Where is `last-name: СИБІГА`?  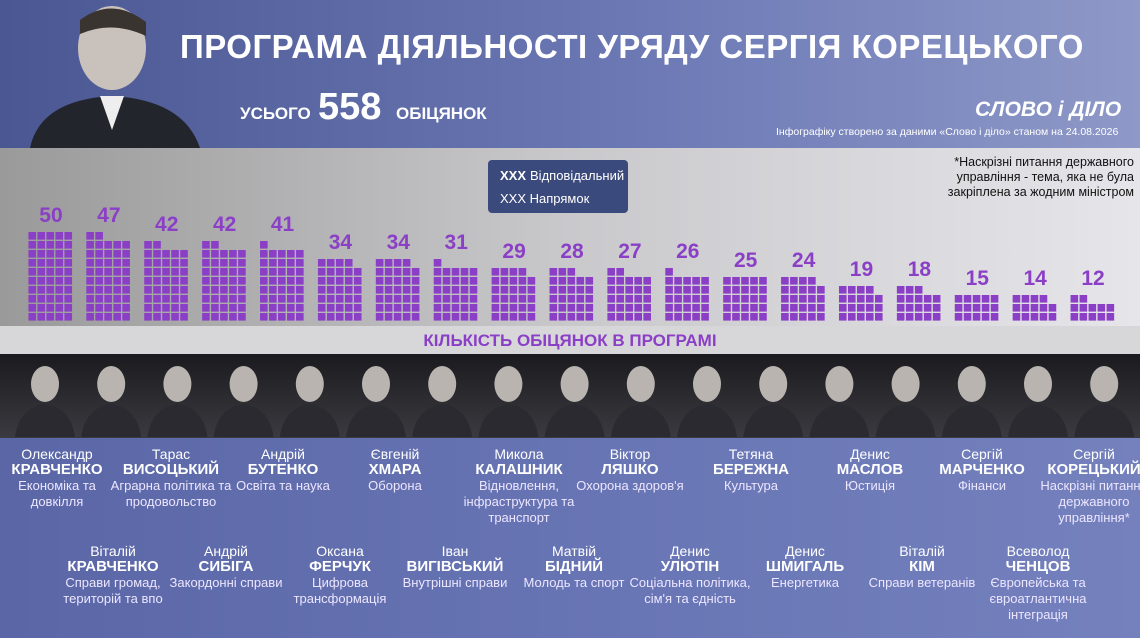 last-name: СИБІГА is located at coordinates (226, 566).